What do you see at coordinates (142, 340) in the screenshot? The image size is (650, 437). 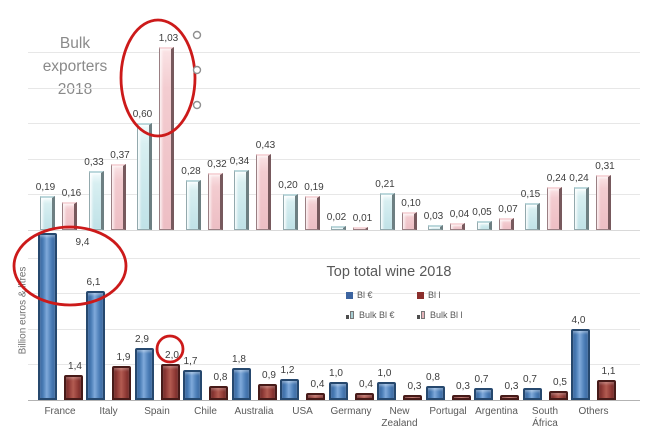 I see `value-label-bl--spain: 2,9` at bounding box center [142, 340].